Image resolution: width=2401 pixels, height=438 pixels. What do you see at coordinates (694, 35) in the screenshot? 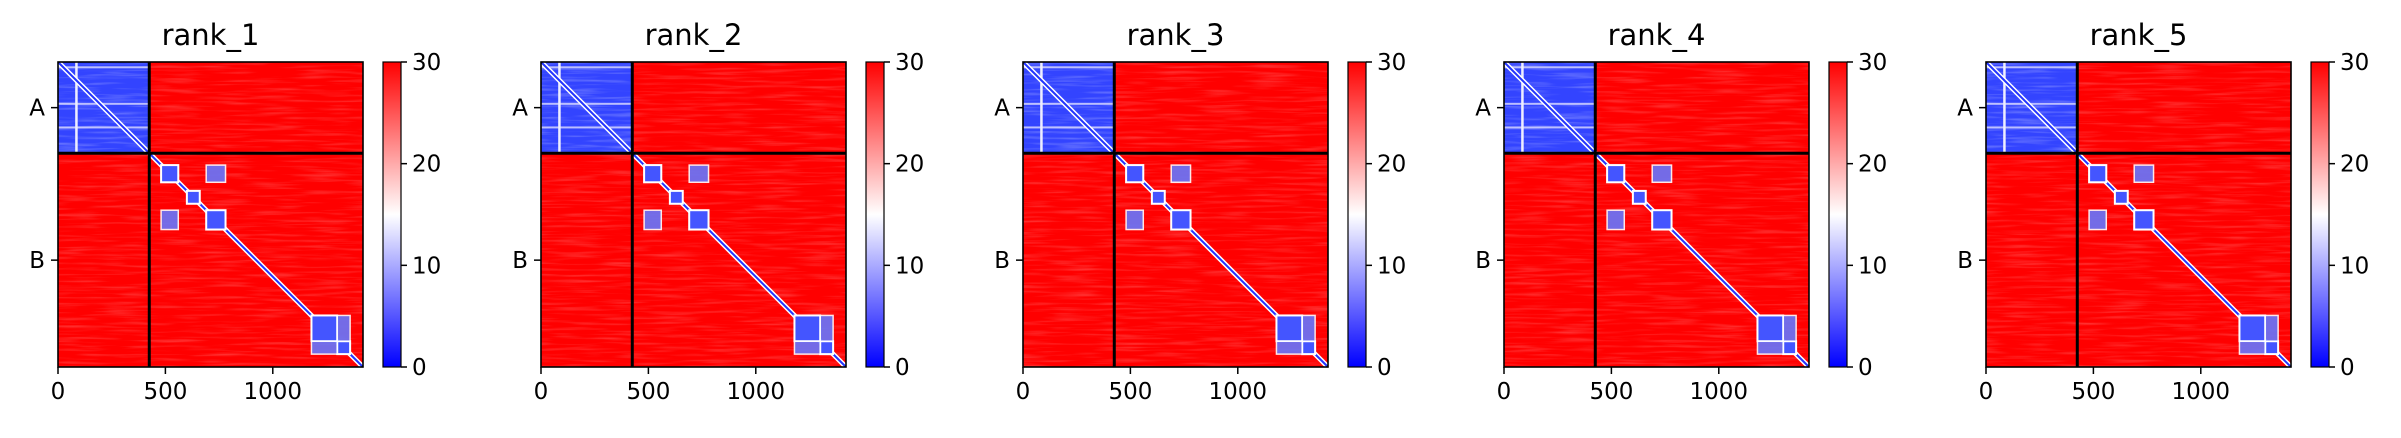
I see `panel-title: rank_2` at bounding box center [694, 35].